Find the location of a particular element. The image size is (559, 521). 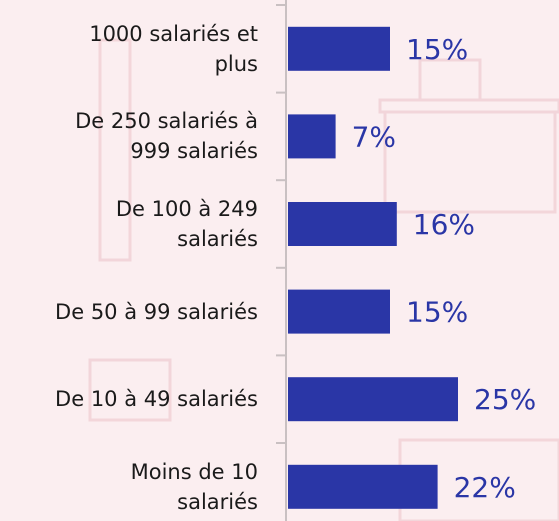

value-label: 22% is located at coordinates (485, 487).